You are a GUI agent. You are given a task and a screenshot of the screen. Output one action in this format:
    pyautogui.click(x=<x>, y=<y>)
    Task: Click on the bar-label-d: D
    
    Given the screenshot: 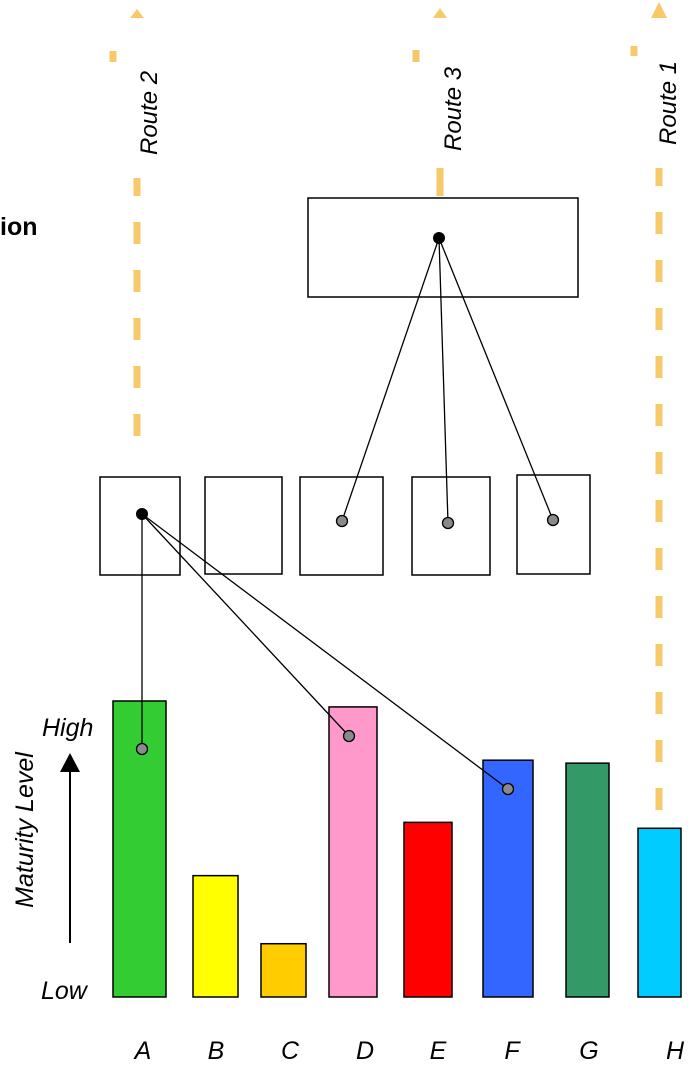 What is the action you would take?
    pyautogui.click(x=365, y=1051)
    